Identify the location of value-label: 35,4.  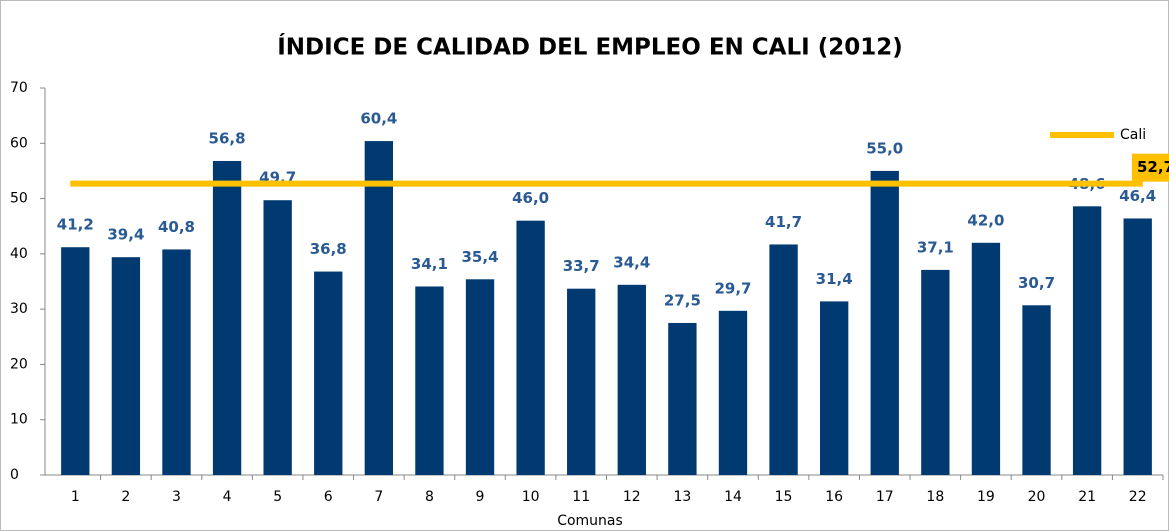
(480, 257).